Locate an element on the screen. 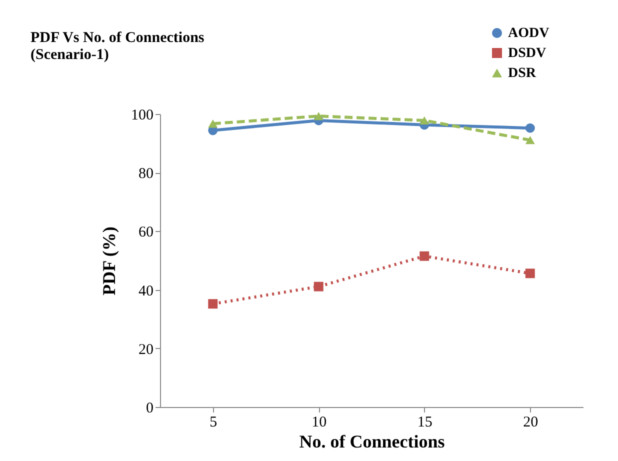 This screenshot has height=461, width=618. legend-label: DSDV is located at coordinates (527, 53).